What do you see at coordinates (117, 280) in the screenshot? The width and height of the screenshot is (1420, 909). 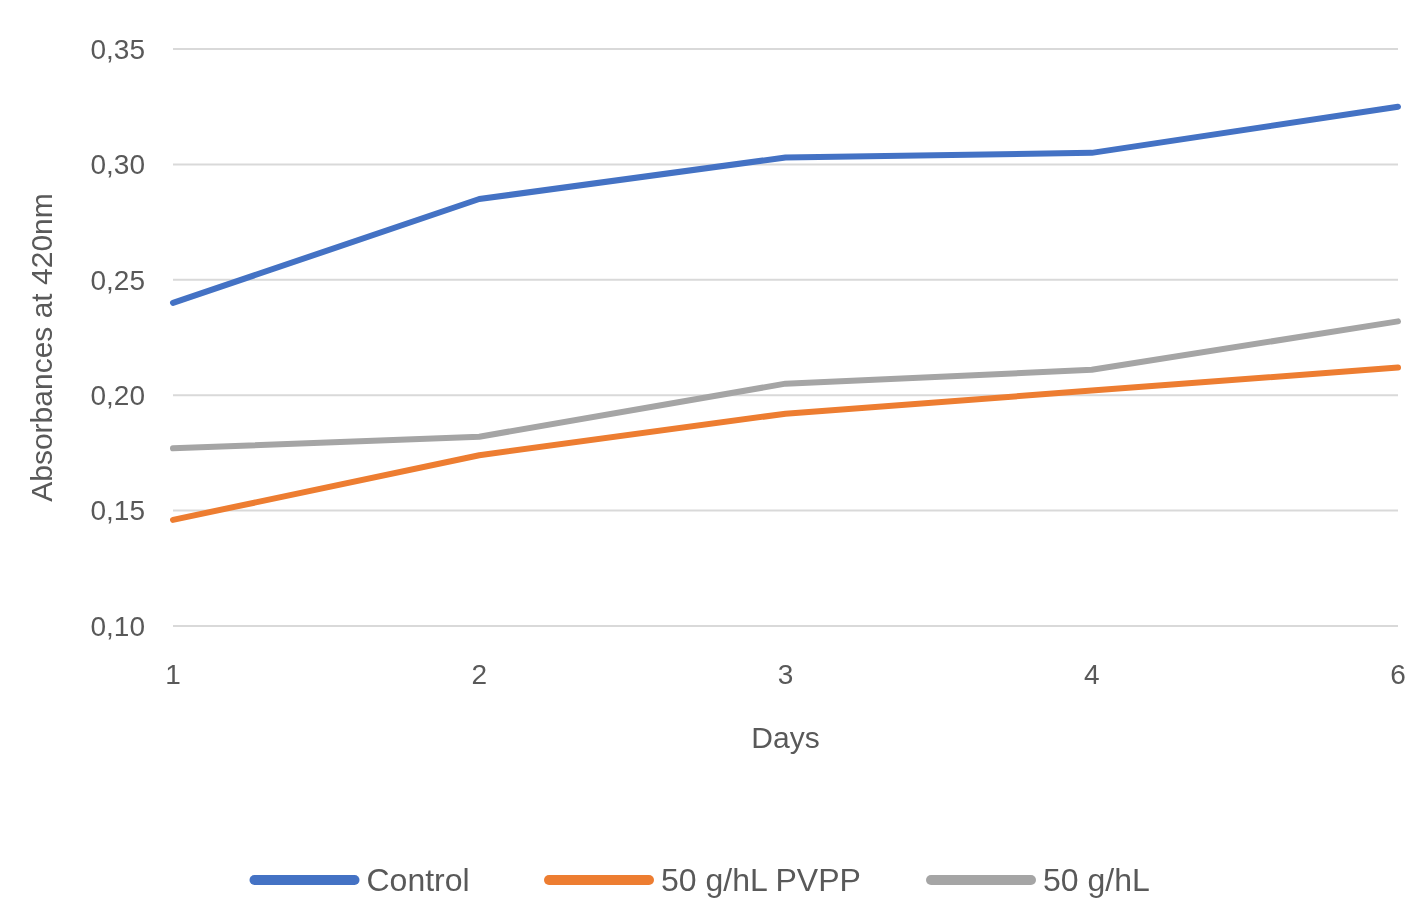 I see `y-tick-label: 0,25` at bounding box center [117, 280].